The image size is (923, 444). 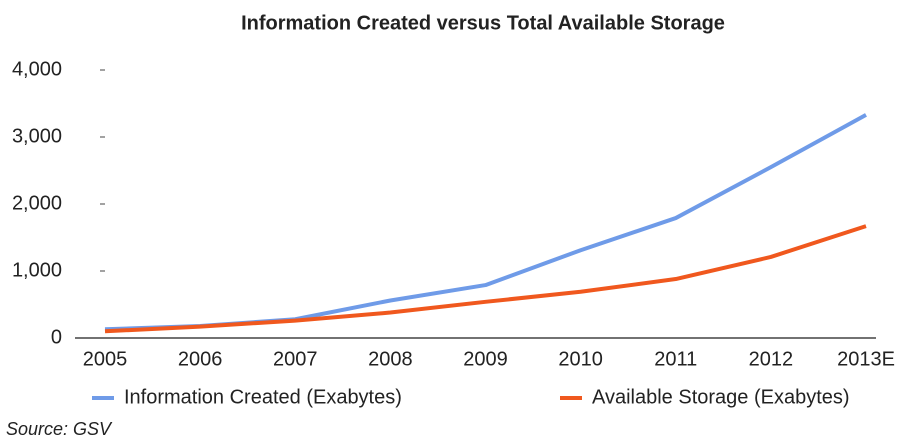 What do you see at coordinates (37, 270) in the screenshot?
I see `y-tick-label: 1,000` at bounding box center [37, 270].